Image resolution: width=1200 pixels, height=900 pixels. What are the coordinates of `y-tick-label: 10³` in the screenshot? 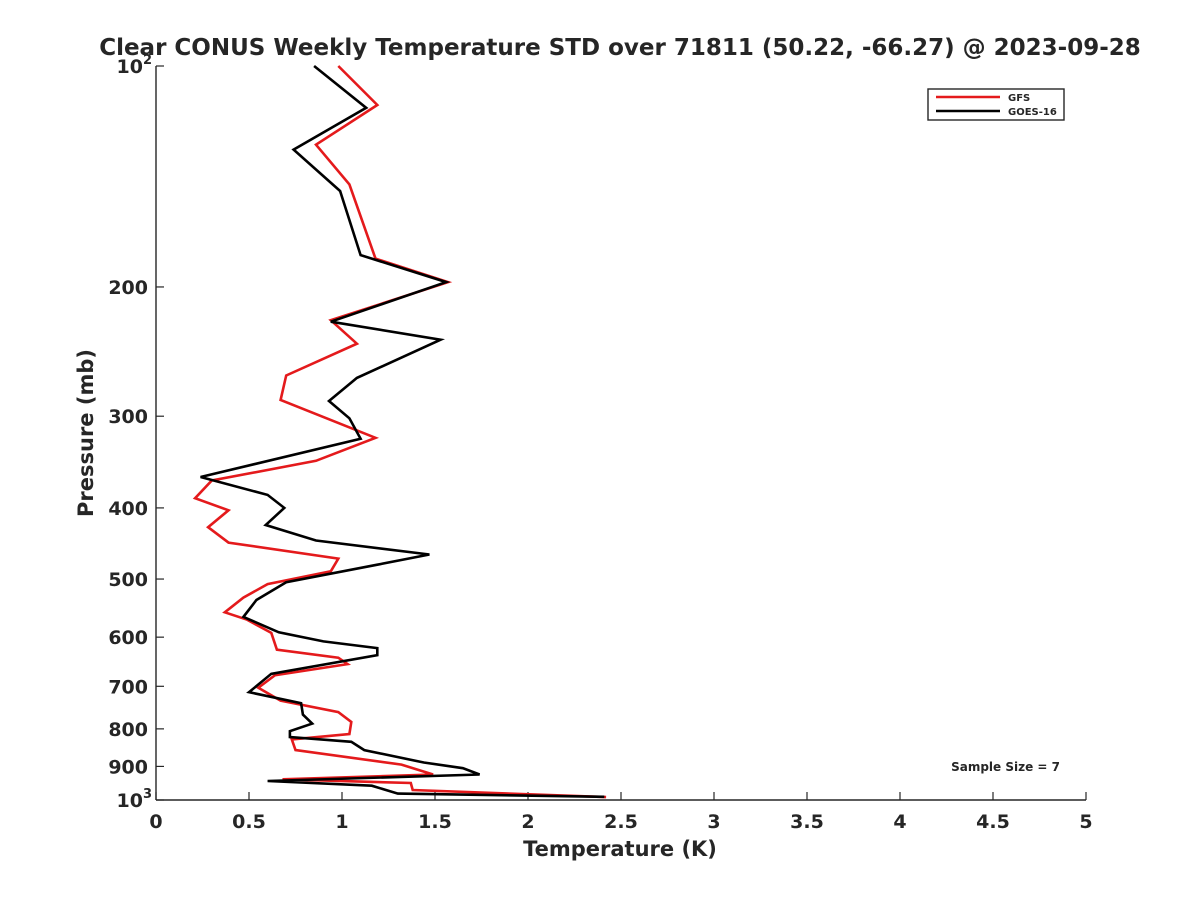 It's located at (135, 799).